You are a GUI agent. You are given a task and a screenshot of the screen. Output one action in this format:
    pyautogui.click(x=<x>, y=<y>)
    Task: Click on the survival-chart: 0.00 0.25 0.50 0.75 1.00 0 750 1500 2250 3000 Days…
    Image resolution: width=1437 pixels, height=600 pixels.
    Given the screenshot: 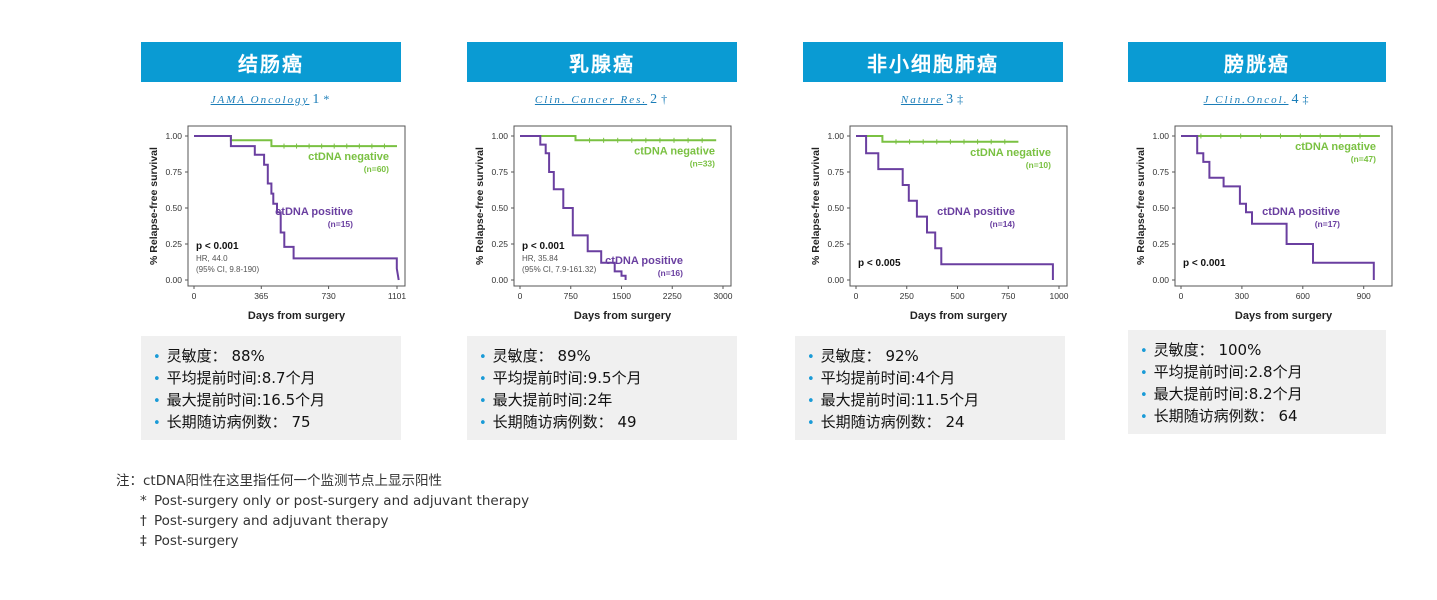 What is the action you would take?
    pyautogui.click(x=603, y=223)
    